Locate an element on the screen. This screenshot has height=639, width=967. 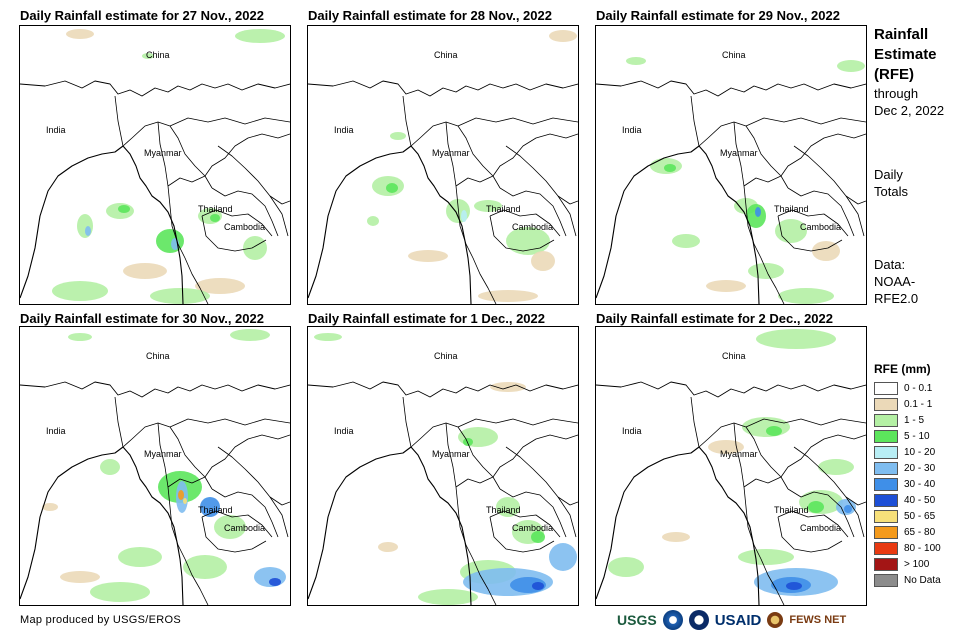
fews-net-logo: FEWS NET is located at coordinates (818, 620).